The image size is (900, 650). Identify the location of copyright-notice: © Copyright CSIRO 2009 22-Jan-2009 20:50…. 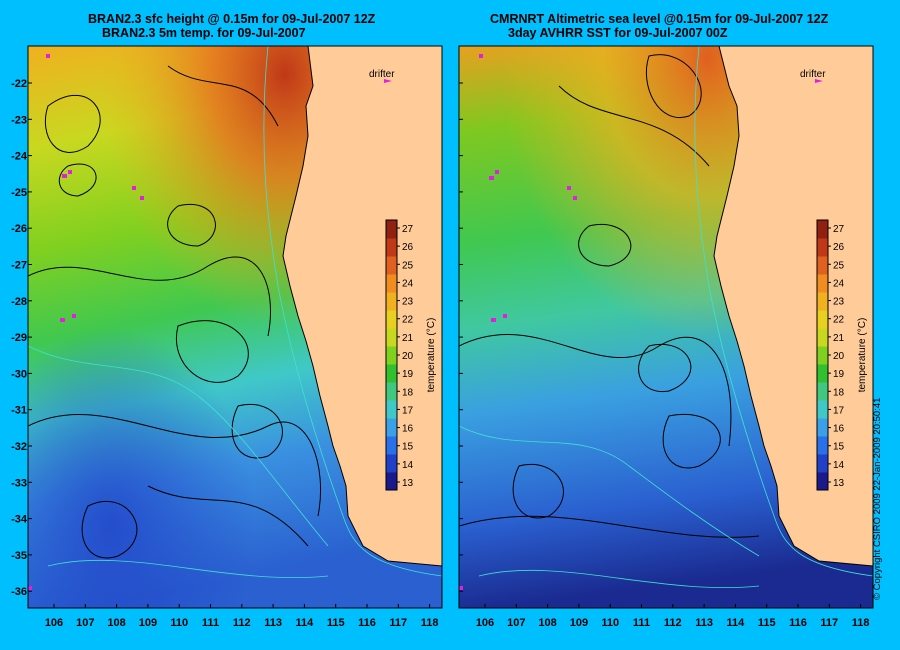
(877, 498).